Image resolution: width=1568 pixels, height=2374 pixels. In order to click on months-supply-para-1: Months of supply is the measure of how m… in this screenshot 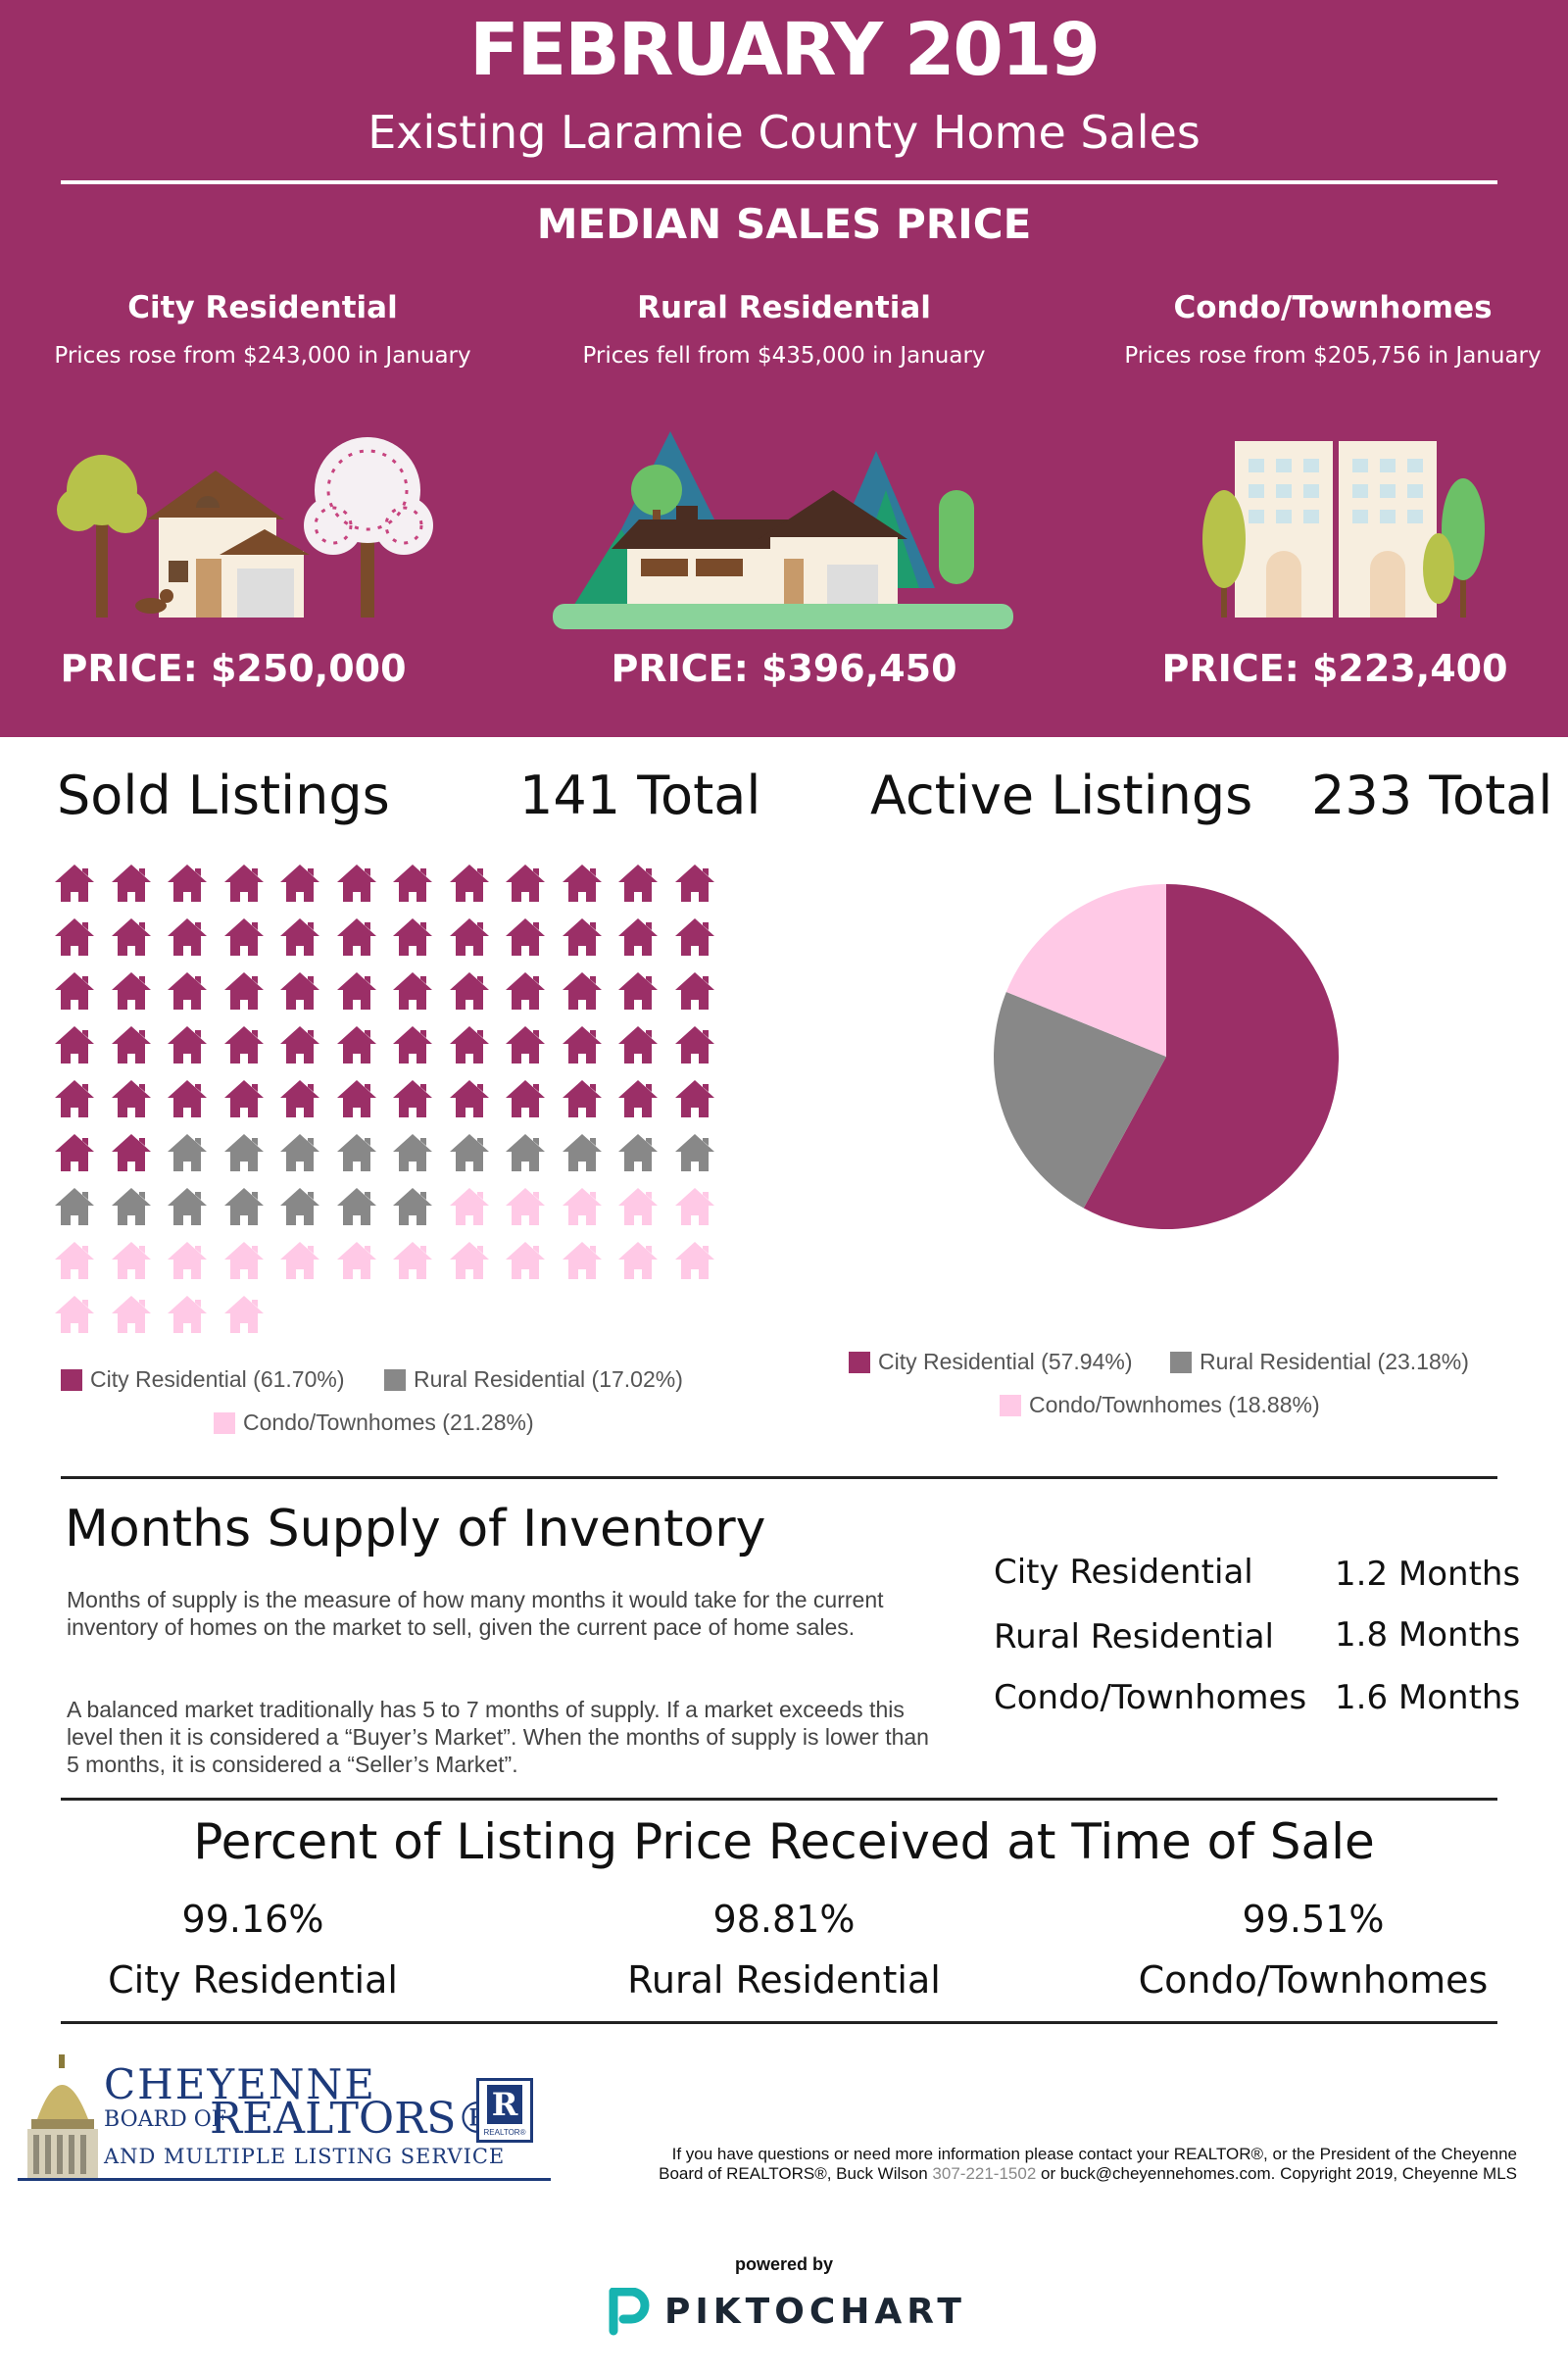, I will do `click(475, 1613)`.